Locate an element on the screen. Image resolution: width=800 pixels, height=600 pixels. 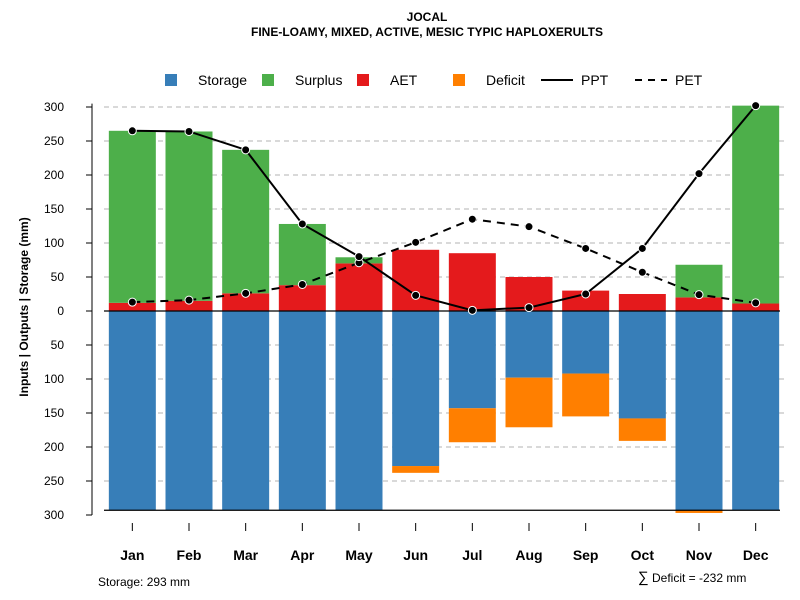
x-tick-label: Jun is located at coordinates (415, 555).